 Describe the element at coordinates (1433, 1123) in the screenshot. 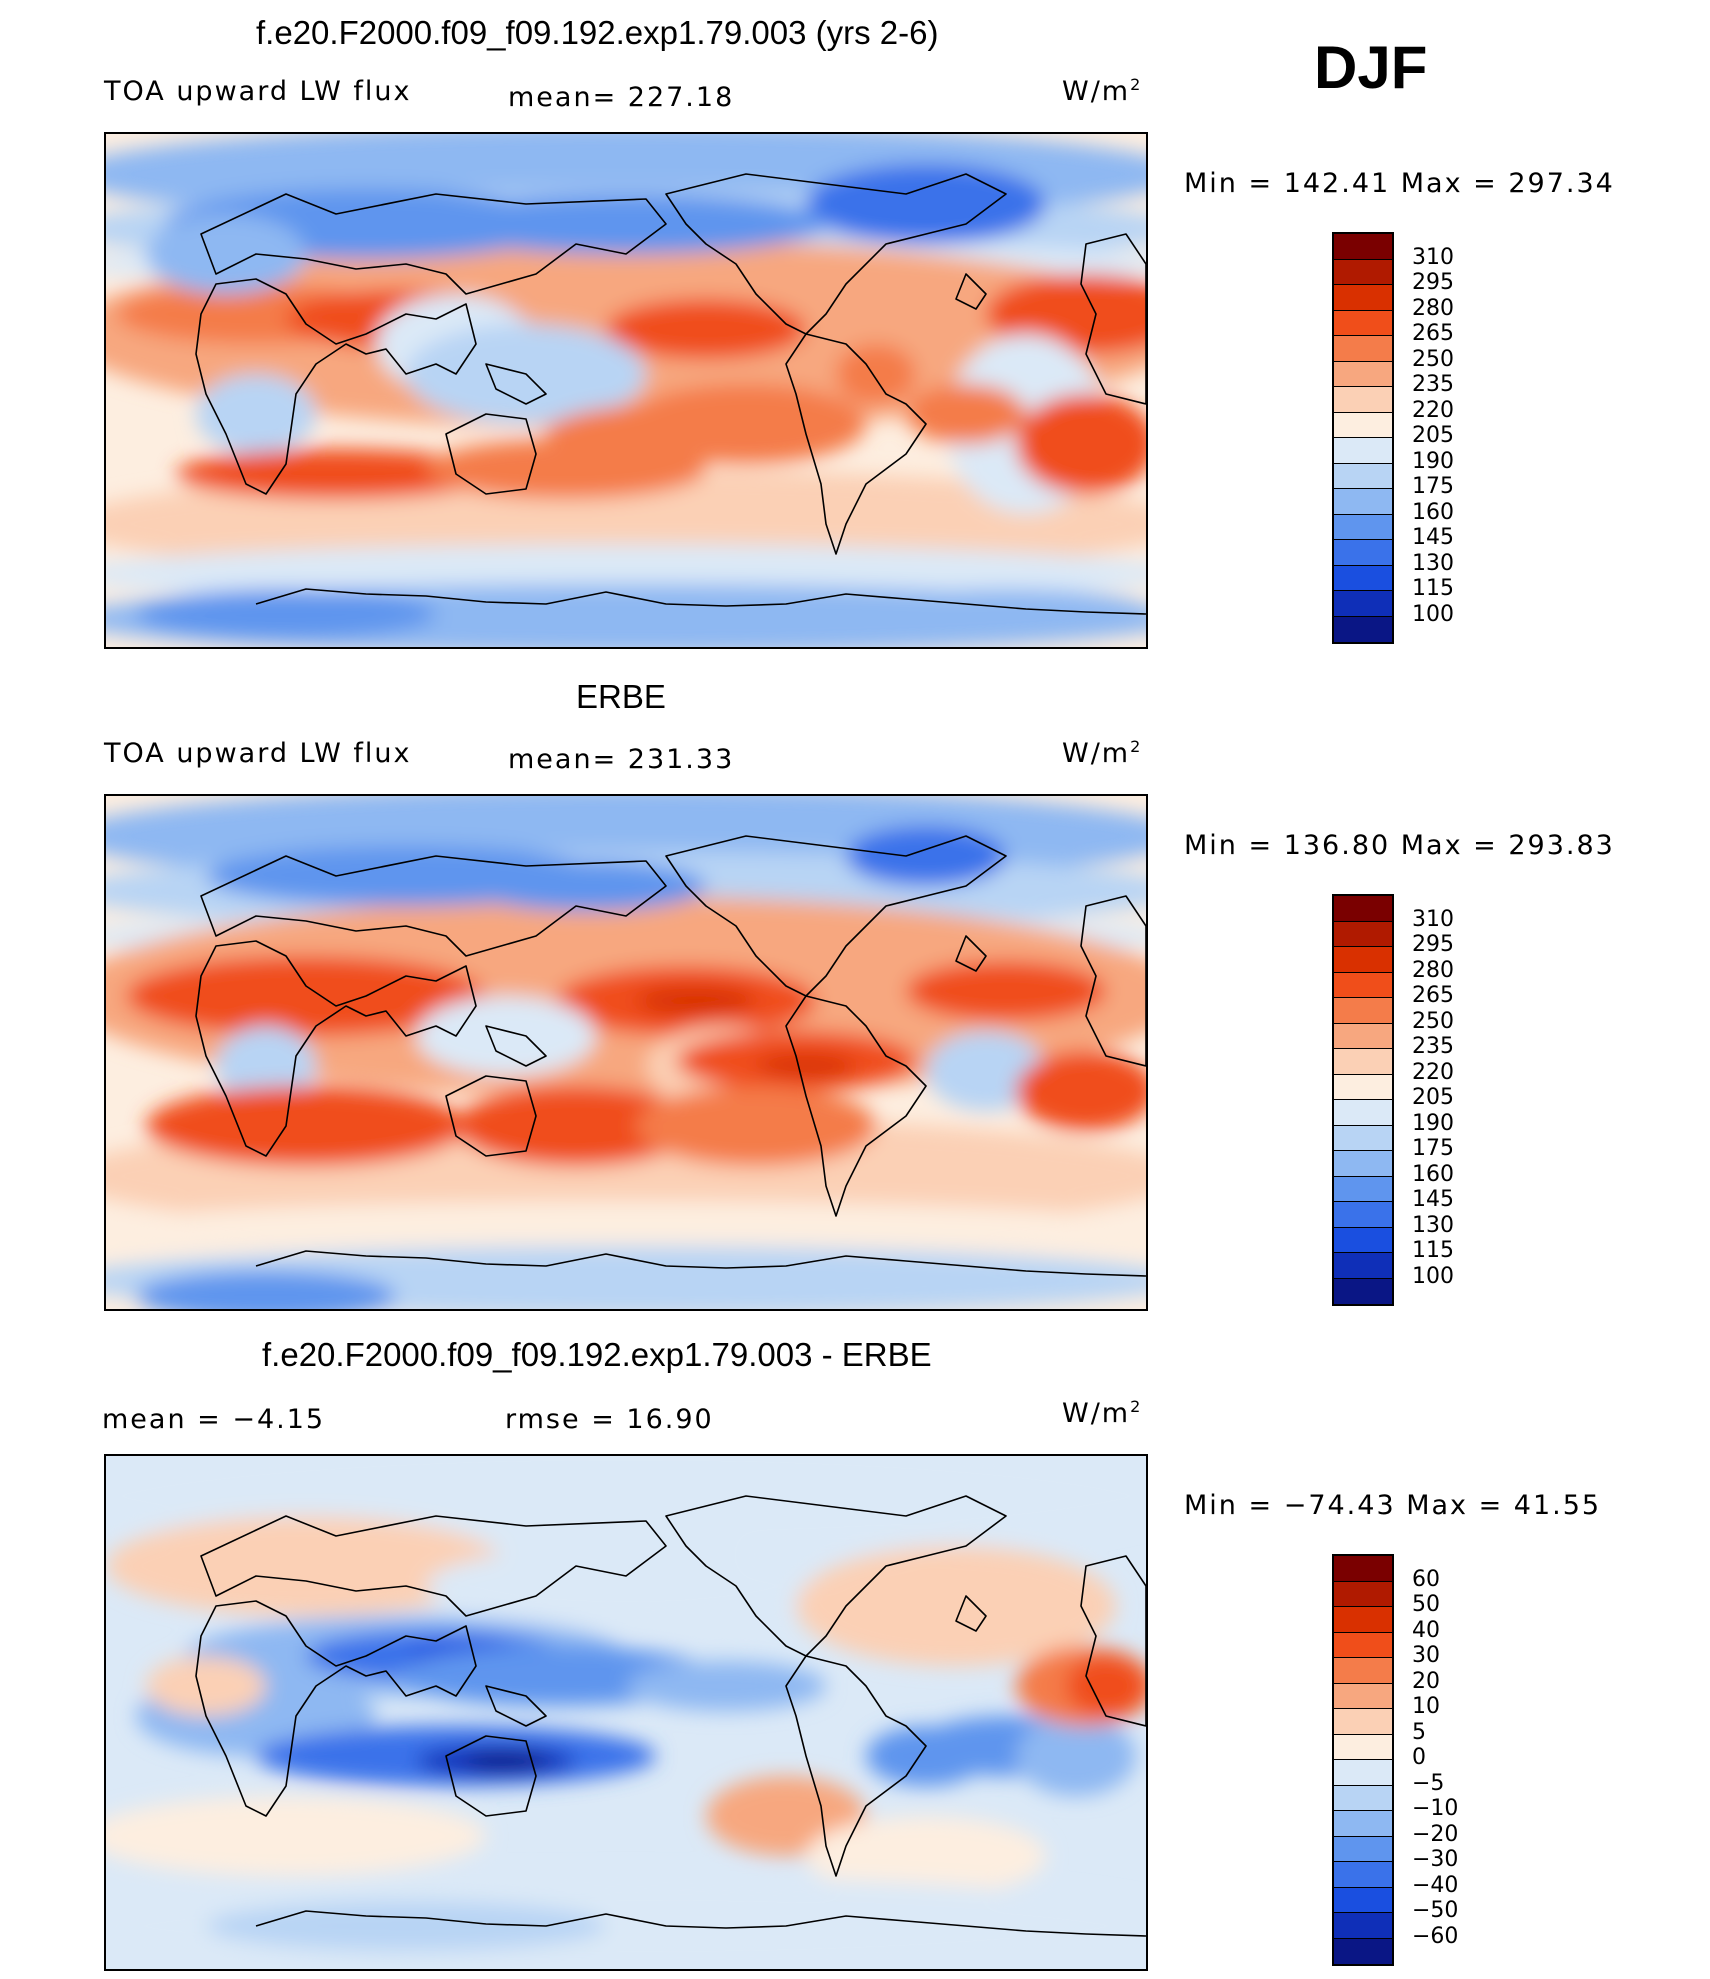

I see `colorbar-tick-label: 190` at that location.